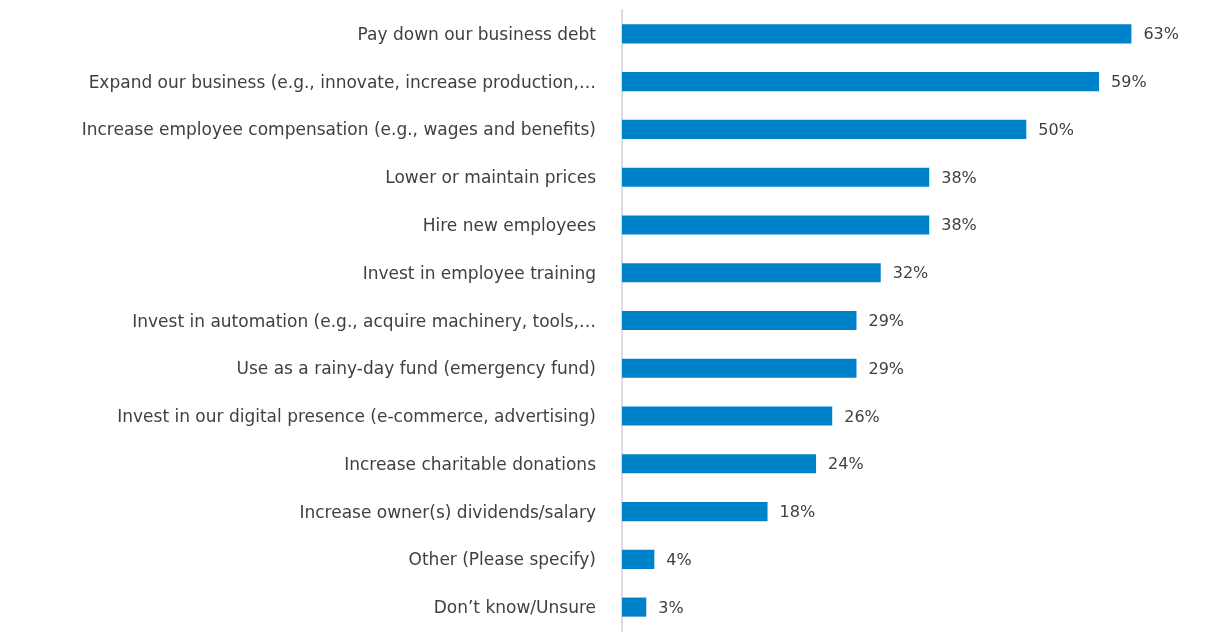 The height and width of the screenshot is (635, 1212). What do you see at coordinates (910, 273) in the screenshot?
I see `data-label: 32%` at bounding box center [910, 273].